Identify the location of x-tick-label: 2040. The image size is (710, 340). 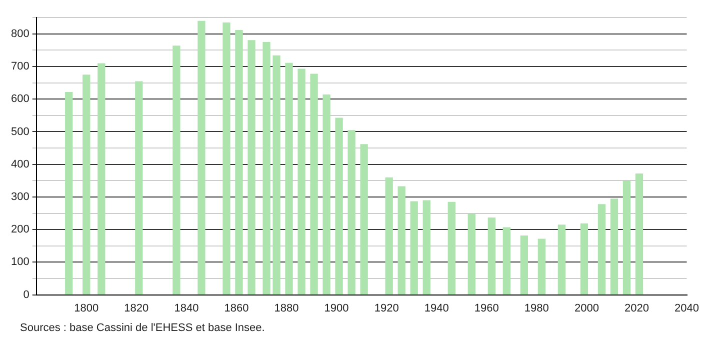
(687, 308).